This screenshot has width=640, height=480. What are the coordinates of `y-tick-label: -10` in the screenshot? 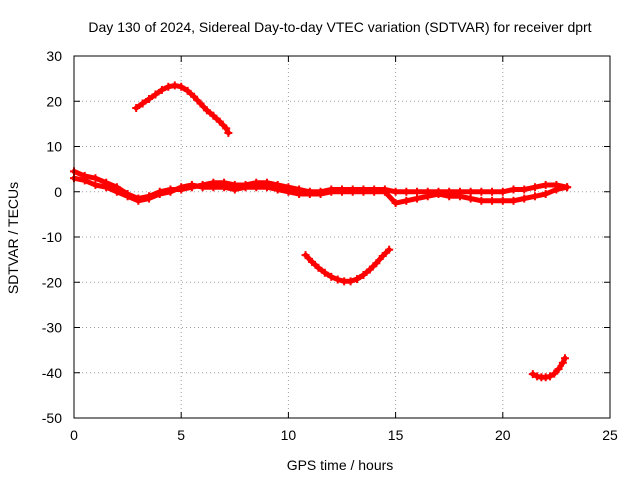 It's located at (52, 237).